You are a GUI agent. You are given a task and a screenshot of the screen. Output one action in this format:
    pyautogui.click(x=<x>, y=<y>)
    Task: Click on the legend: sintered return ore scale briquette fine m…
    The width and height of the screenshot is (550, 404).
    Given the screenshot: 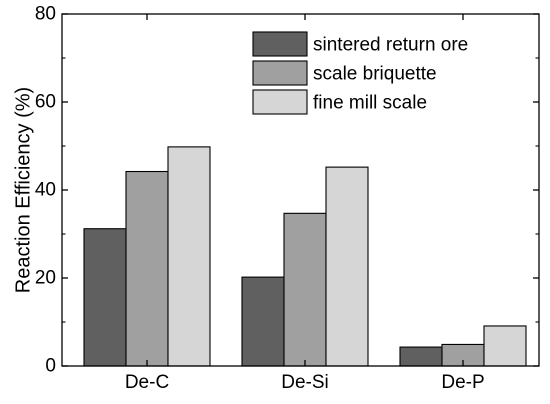 What is the action you would take?
    pyautogui.click(x=360, y=73)
    